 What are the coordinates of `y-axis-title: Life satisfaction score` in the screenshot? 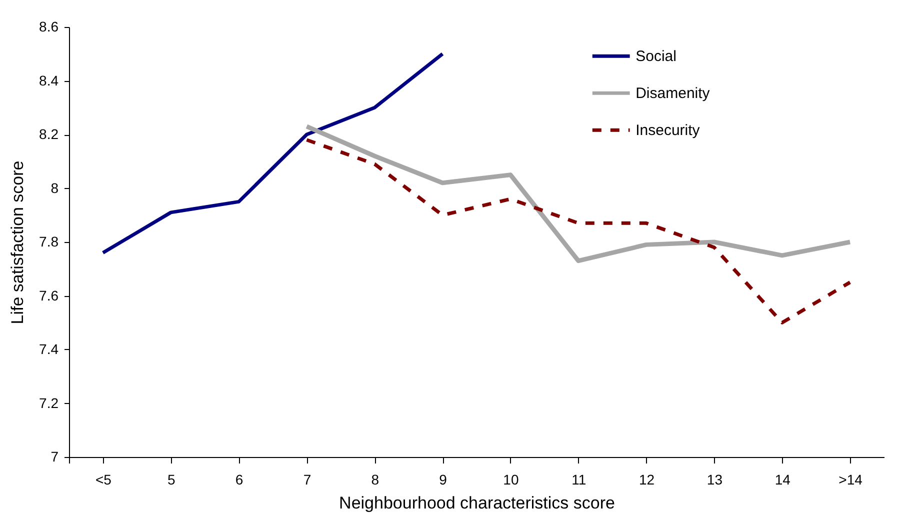 It's located at (18, 242).